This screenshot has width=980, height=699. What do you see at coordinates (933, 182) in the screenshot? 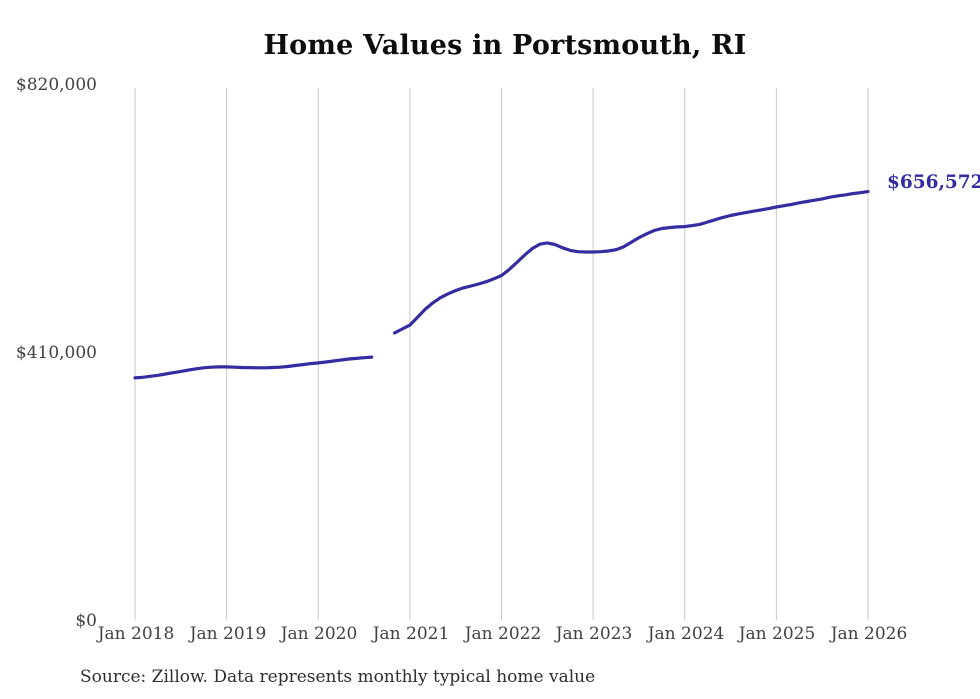
I see `end-value-label: $656,572` at bounding box center [933, 182].